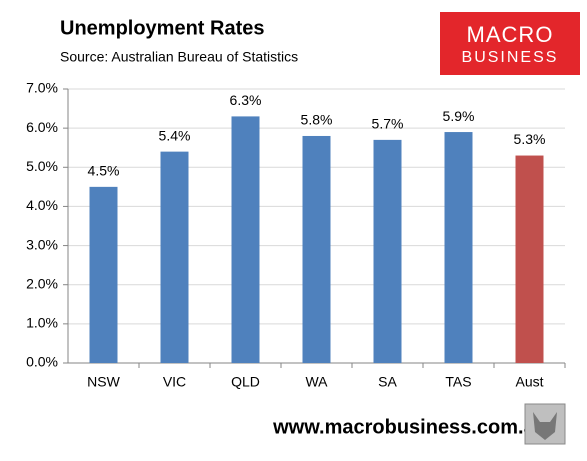 The image size is (587, 461). Describe the element at coordinates (529, 382) in the screenshot. I see `x-tick-label: Aust` at that location.